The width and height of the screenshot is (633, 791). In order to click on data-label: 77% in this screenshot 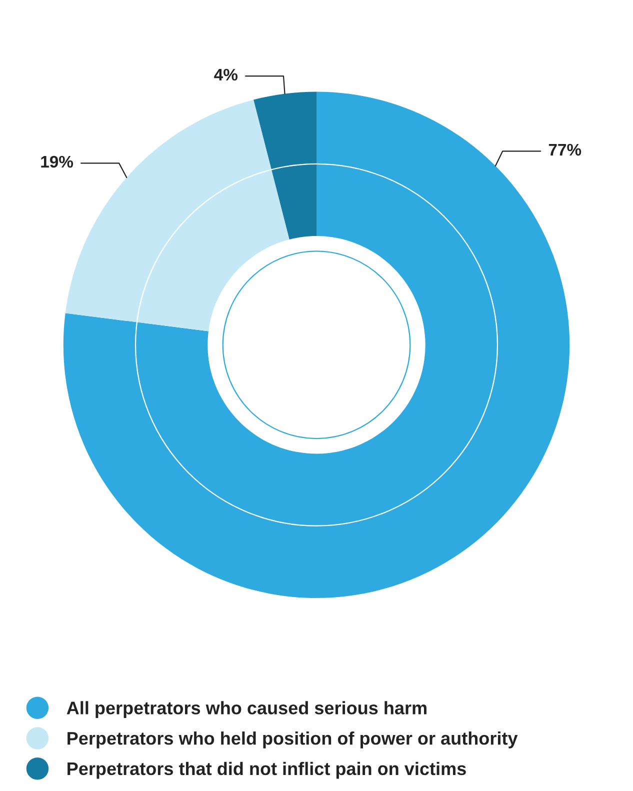, I will do `click(565, 150)`.